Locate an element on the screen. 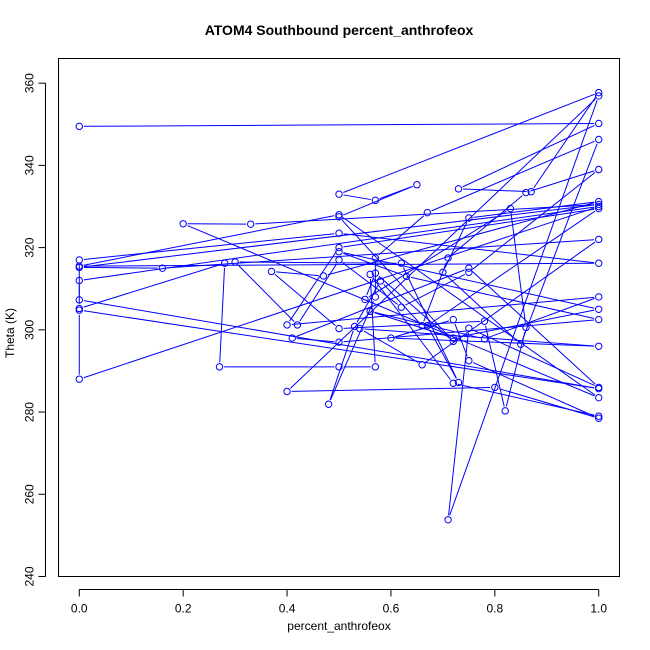 The image size is (650, 650). y-axis-label: Theta (K) is located at coordinates (10, 333).